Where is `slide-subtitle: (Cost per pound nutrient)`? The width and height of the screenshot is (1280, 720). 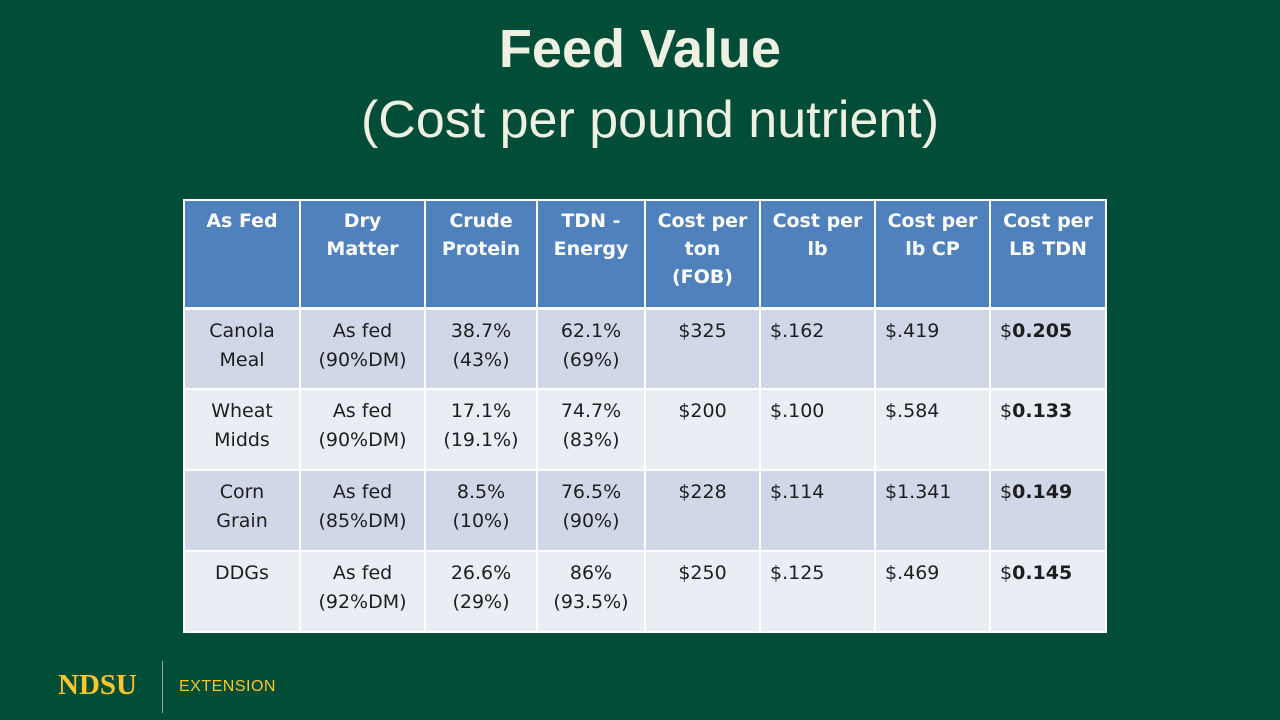 slide-subtitle: (Cost per pound nutrient) is located at coordinates (650, 120).